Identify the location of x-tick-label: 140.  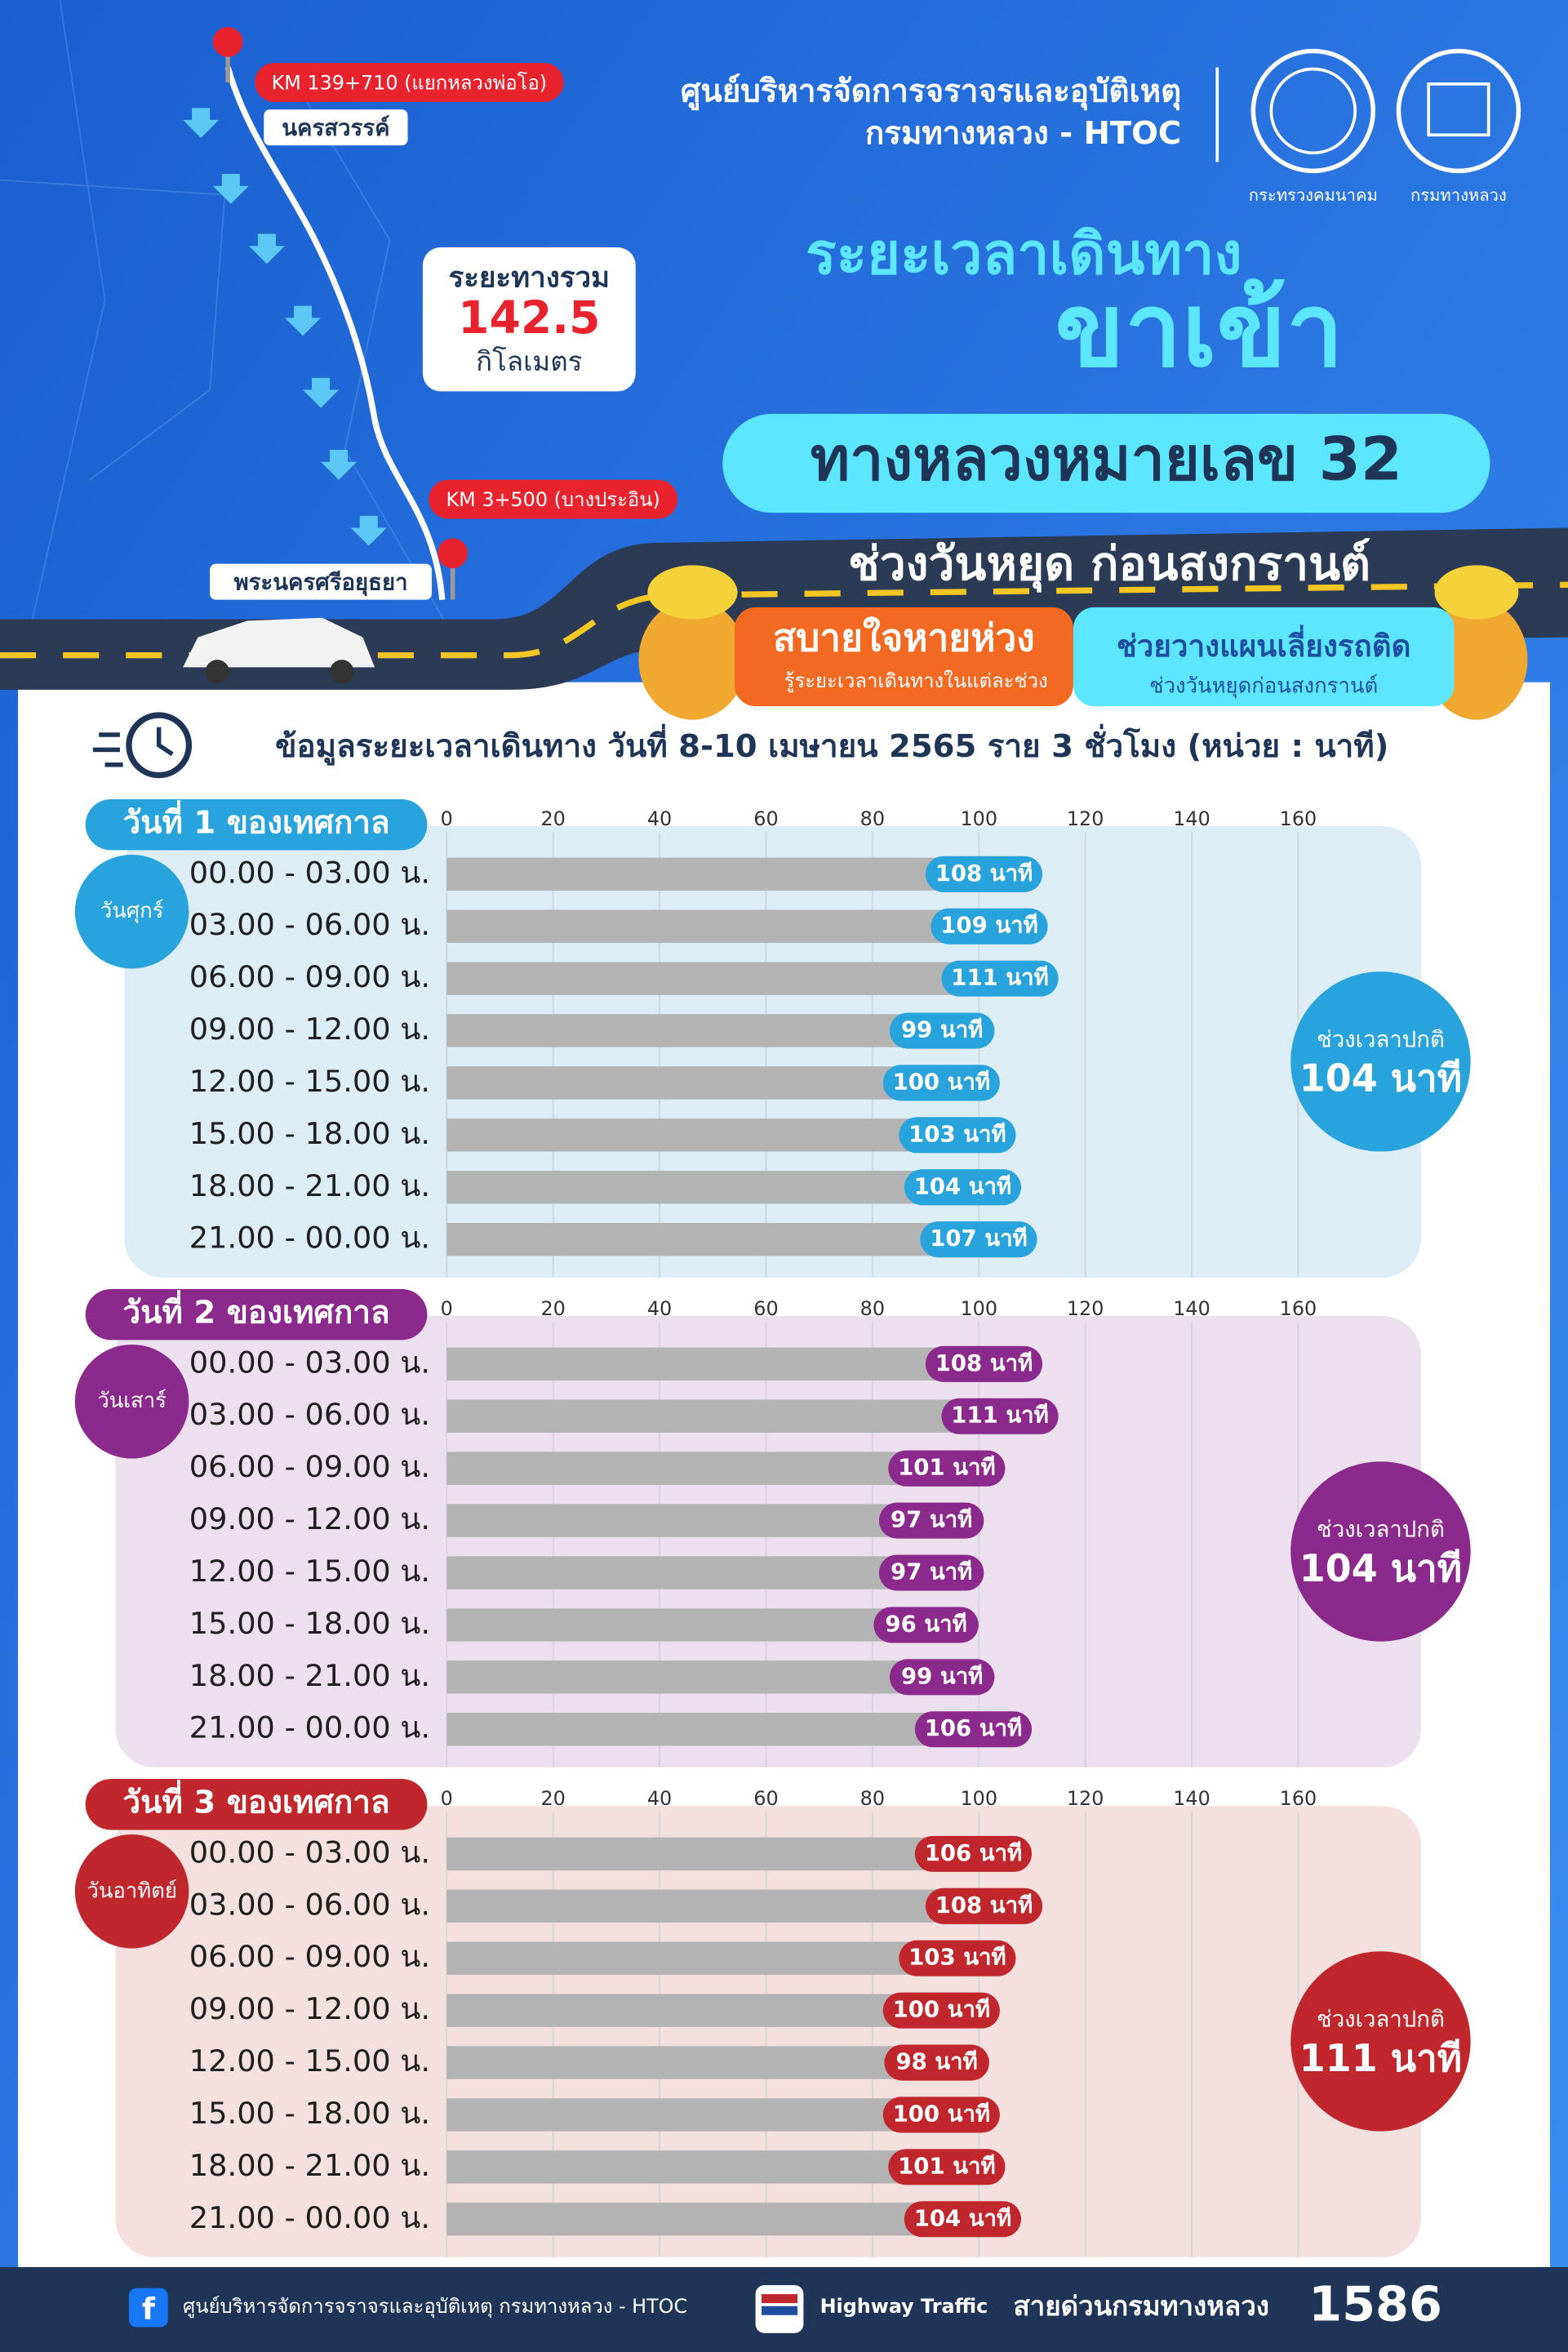
(1191, 818).